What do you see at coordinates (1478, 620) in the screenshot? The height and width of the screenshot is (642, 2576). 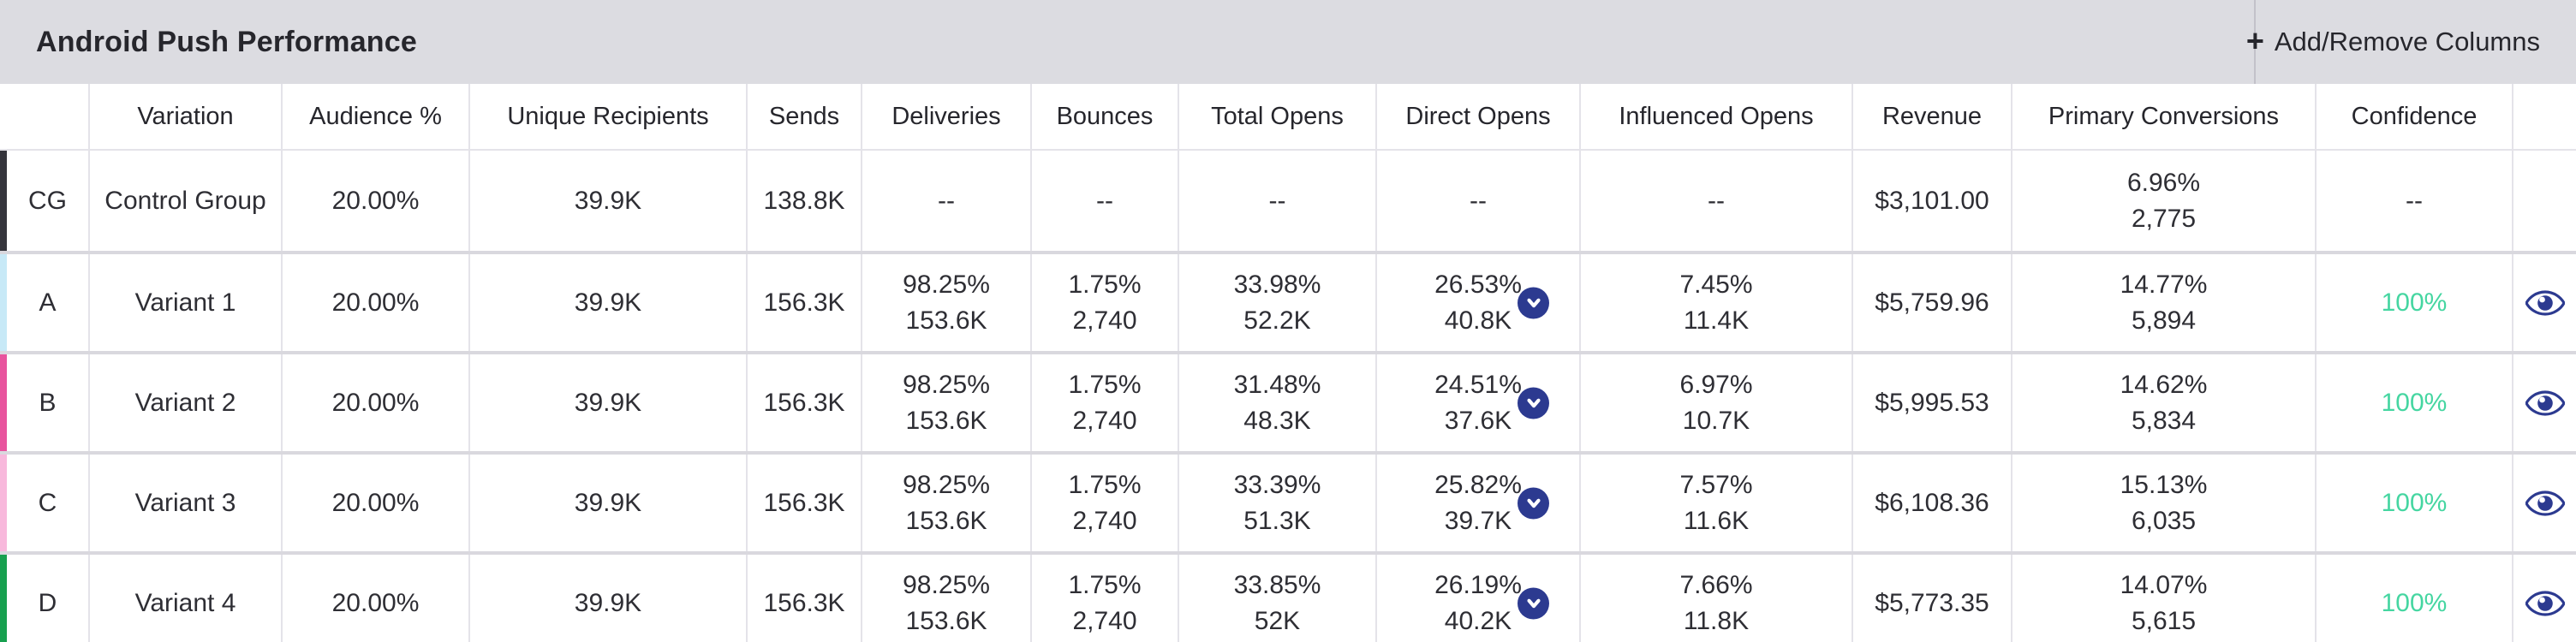 I see `direct-opens-count: 40.2K` at bounding box center [1478, 620].